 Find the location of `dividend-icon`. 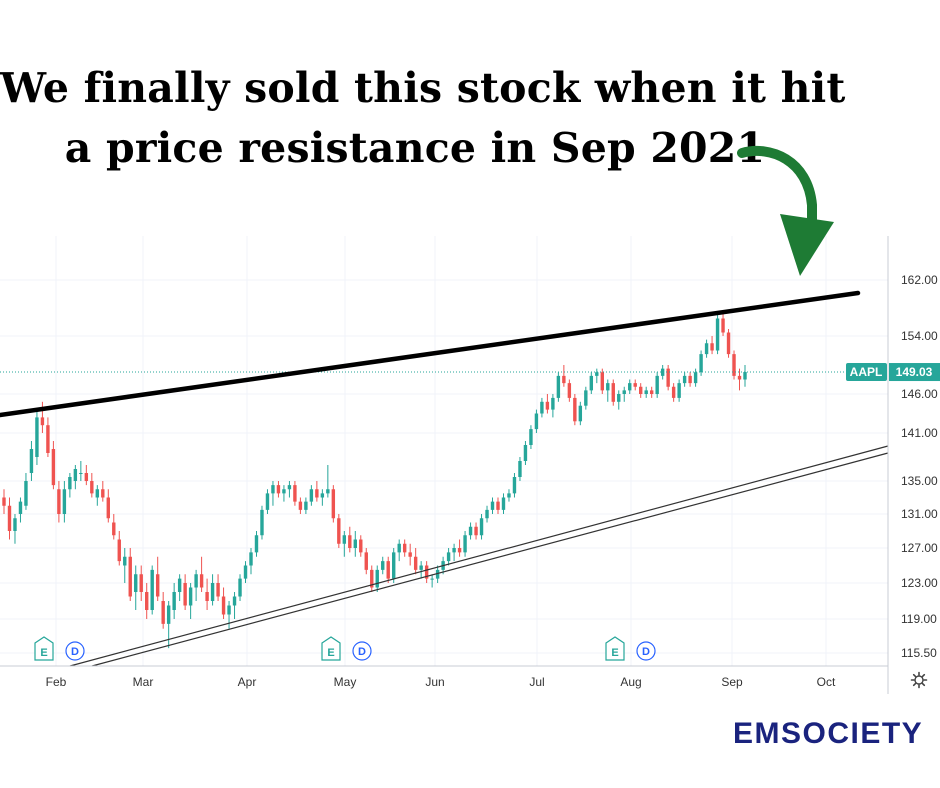

dividend-icon is located at coordinates (646, 651).